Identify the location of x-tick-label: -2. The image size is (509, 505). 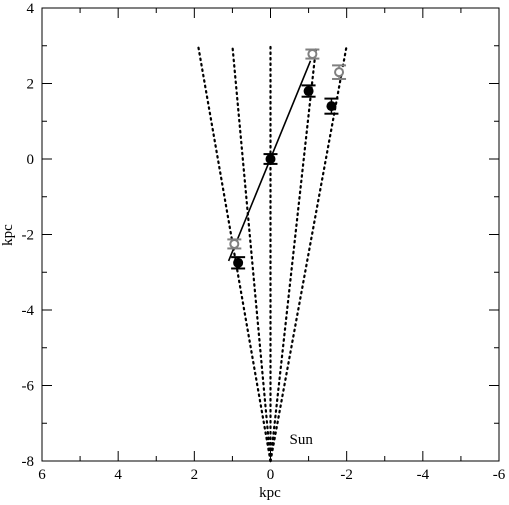
(346, 475).